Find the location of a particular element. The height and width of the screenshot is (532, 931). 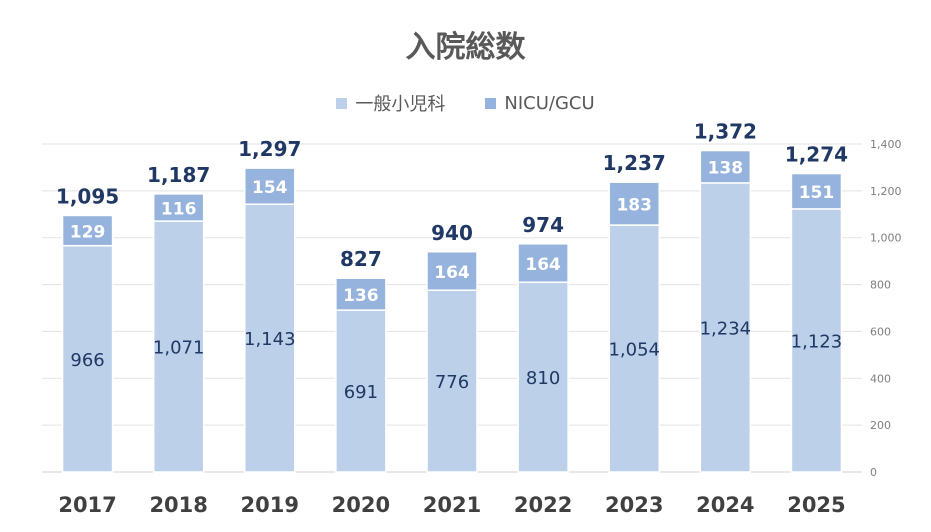

data-label-nicu-2021: 164 is located at coordinates (452, 273).